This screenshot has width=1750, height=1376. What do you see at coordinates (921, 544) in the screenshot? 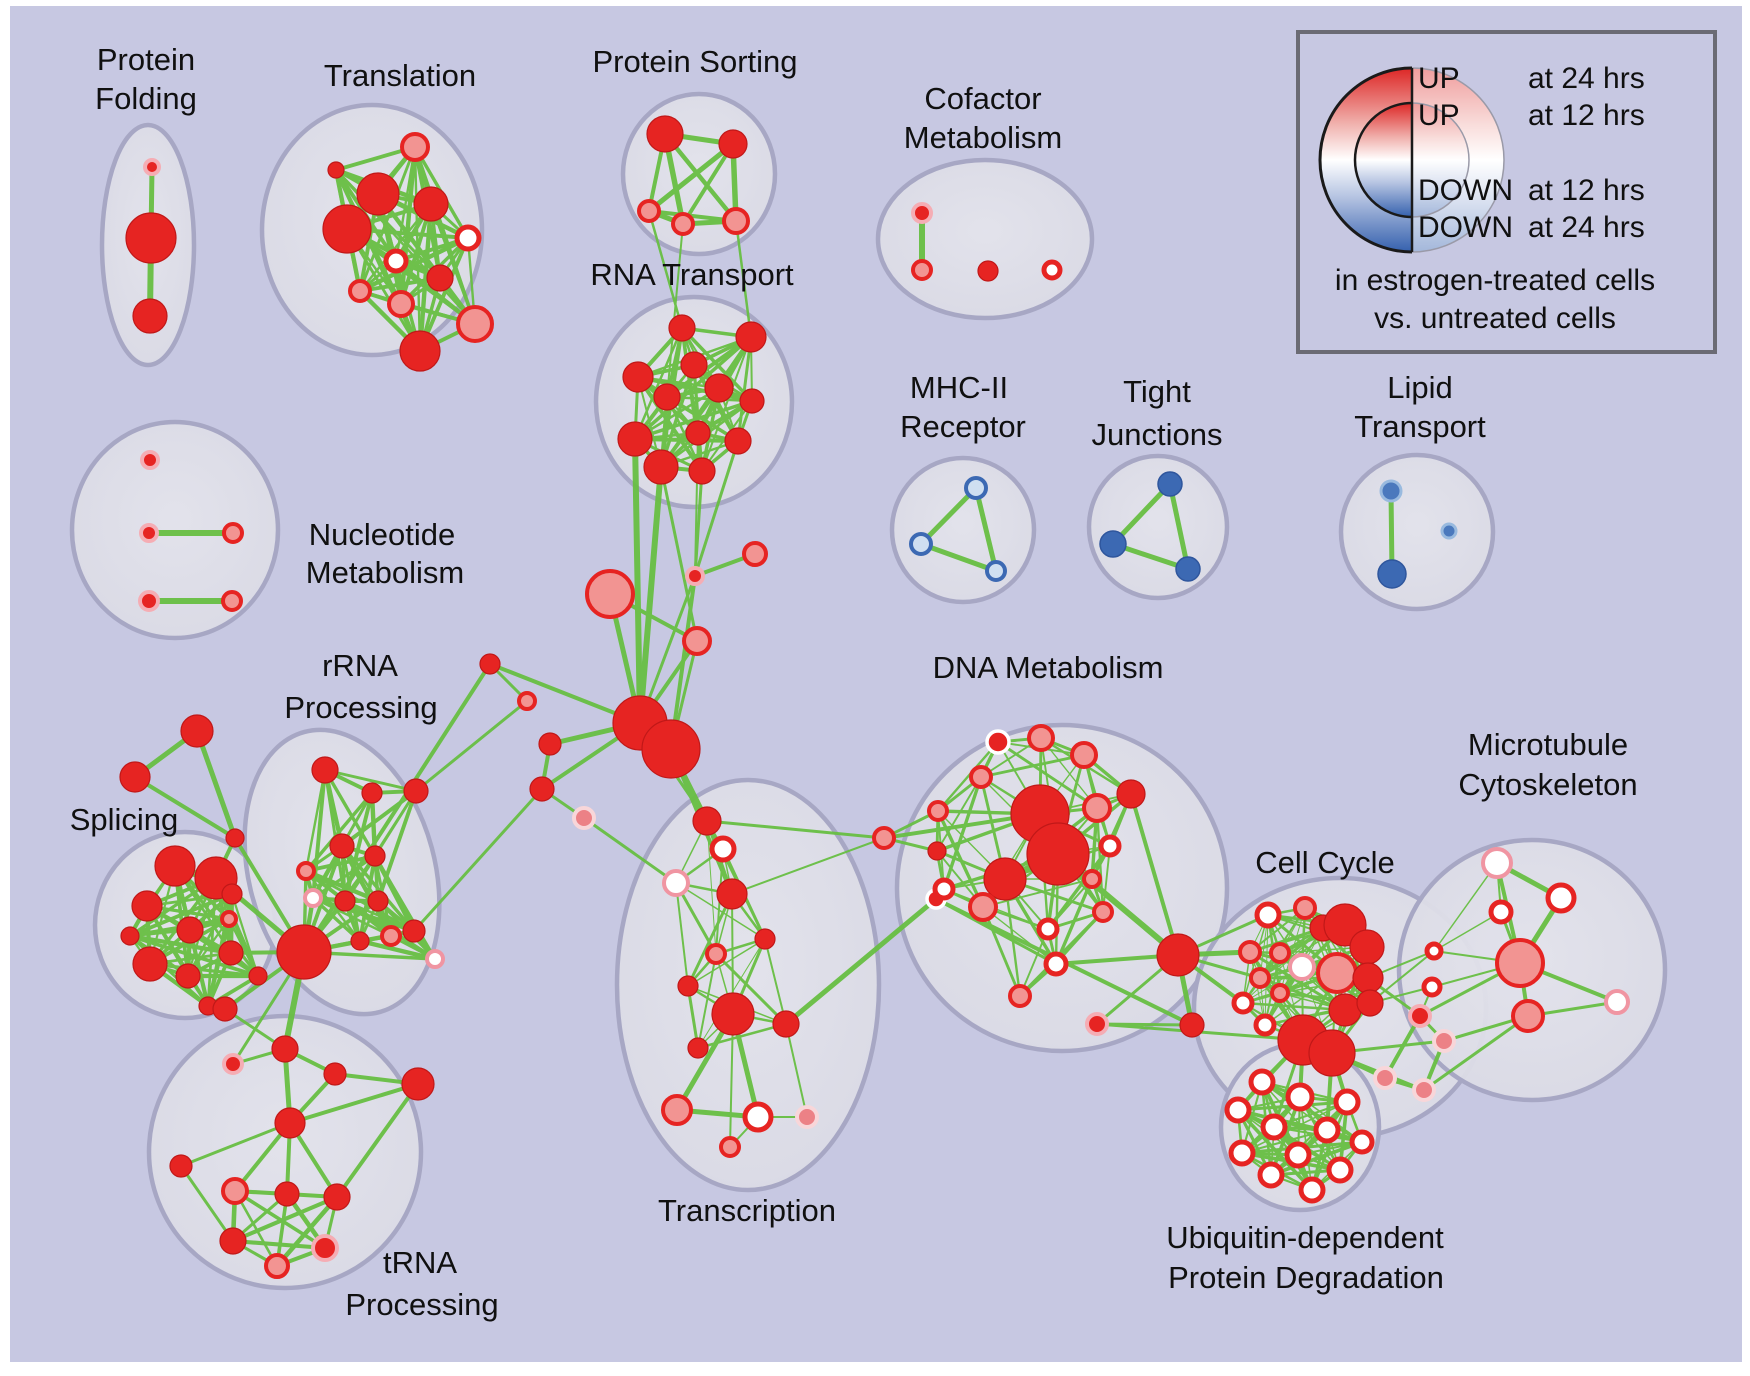
I see `gene-node-mh2` at bounding box center [921, 544].